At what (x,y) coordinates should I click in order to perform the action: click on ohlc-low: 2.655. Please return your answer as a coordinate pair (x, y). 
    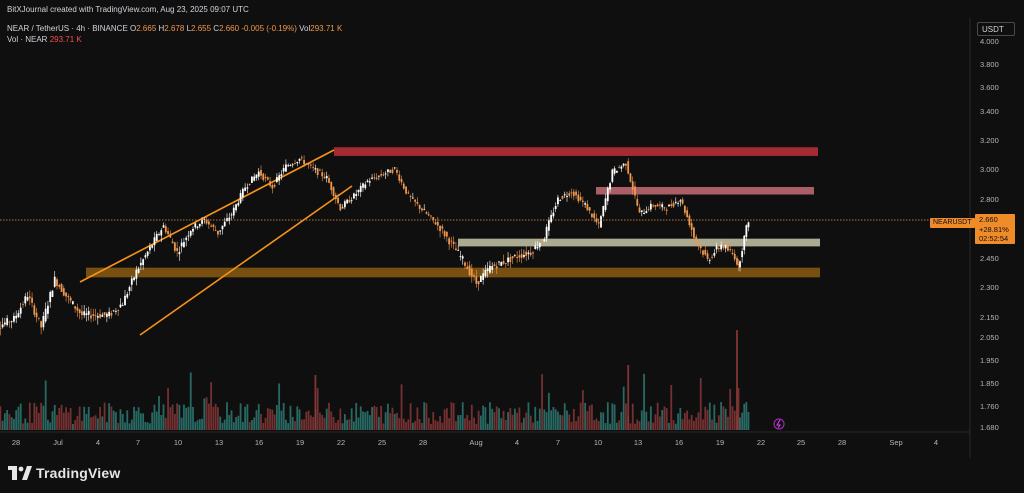
    Looking at the image, I should click on (201, 28).